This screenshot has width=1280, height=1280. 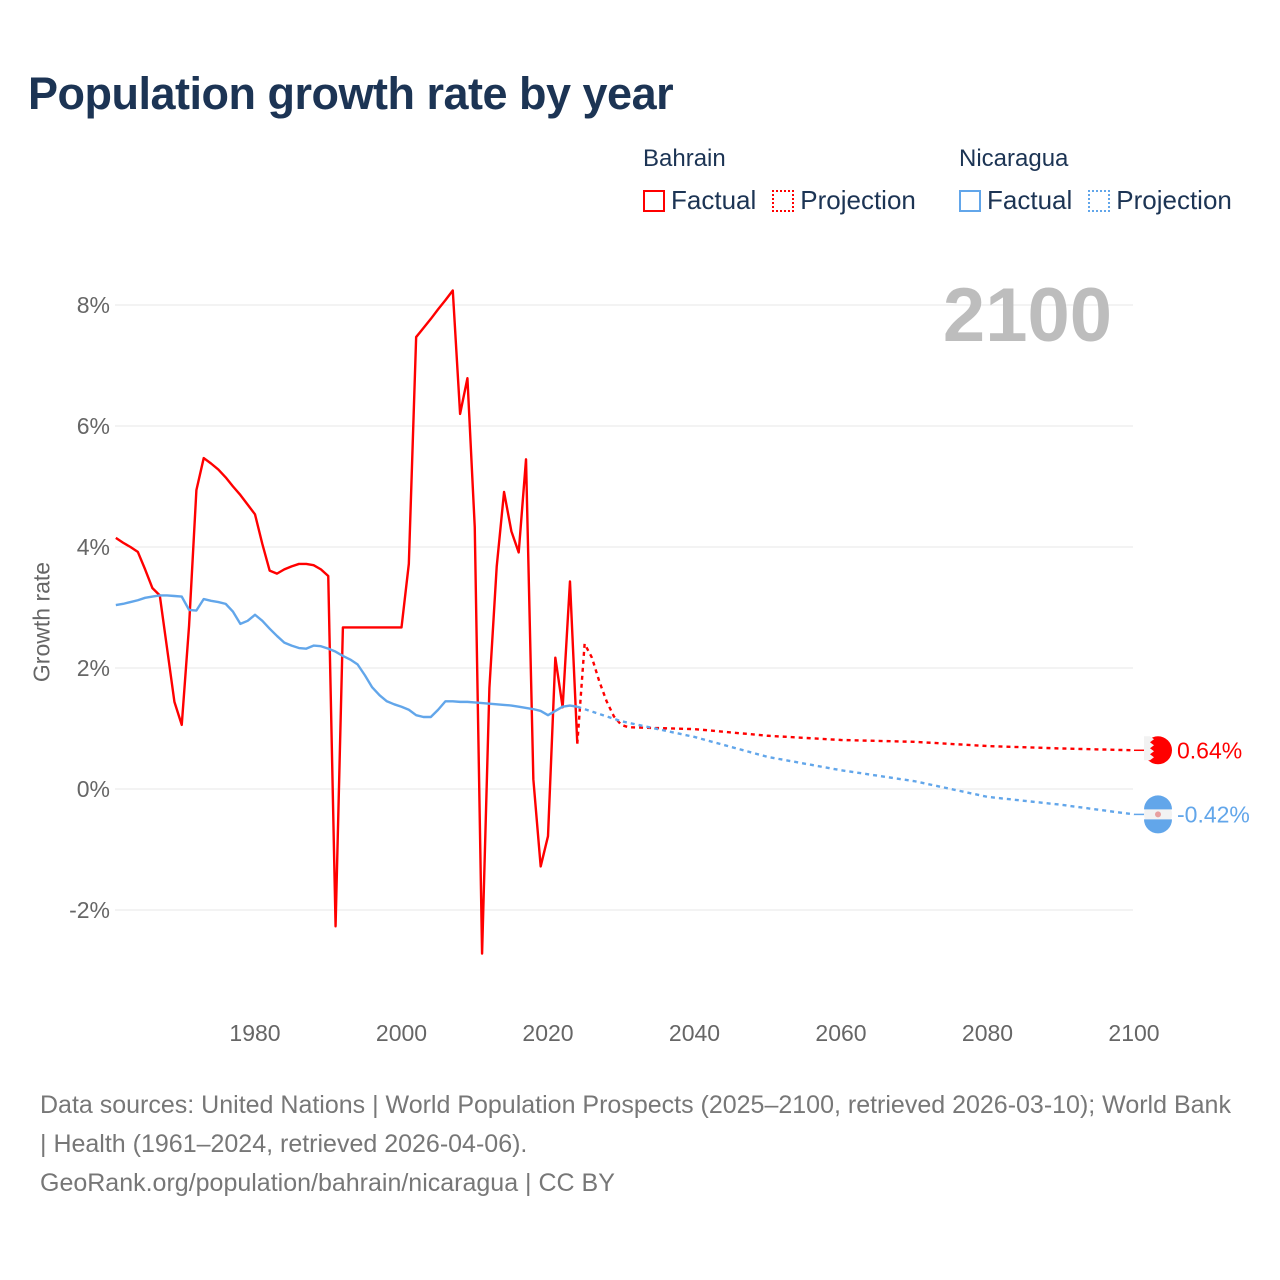 I want to click on legend-item-nicaragua-projection: Projection, so click(x=1160, y=200).